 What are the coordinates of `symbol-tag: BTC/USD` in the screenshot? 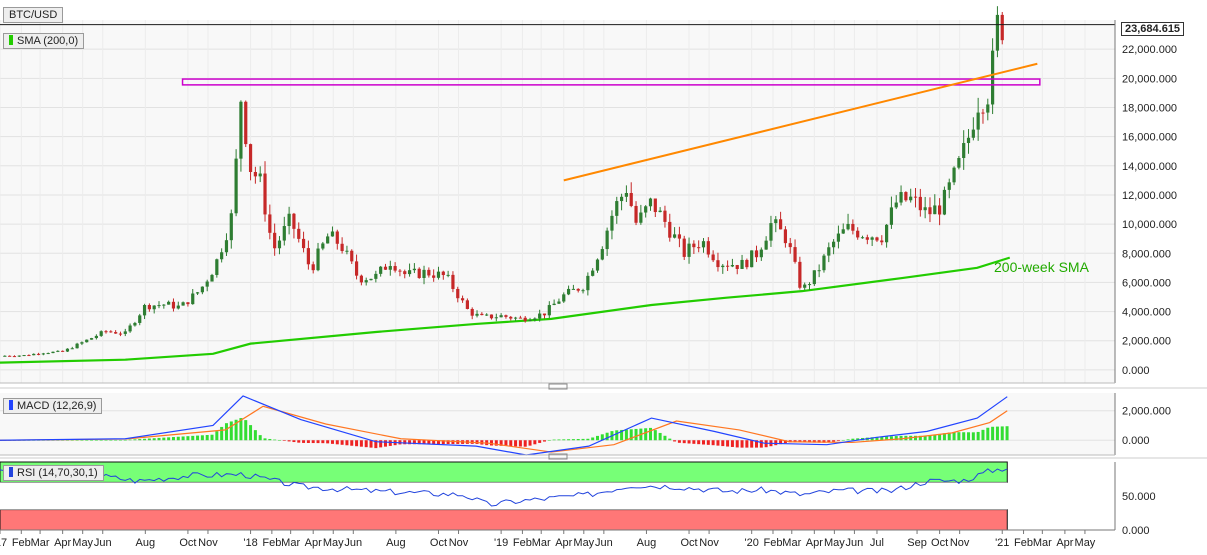 It's located at (33, 15).